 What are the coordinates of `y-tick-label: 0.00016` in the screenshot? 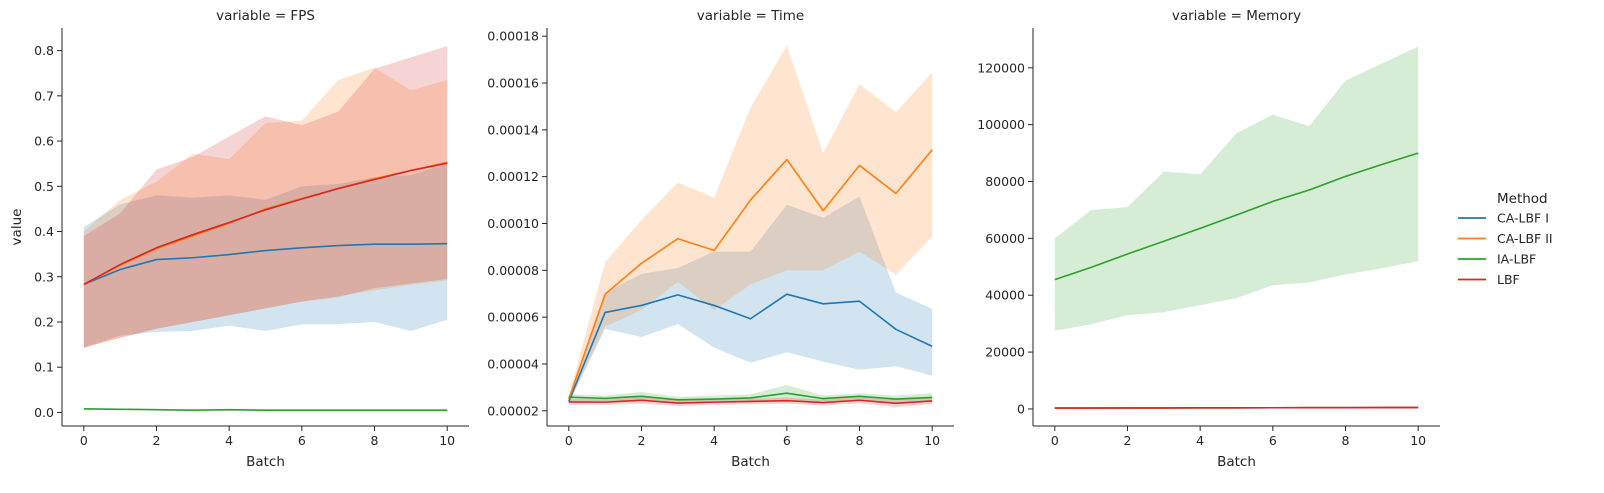 It's located at (513, 83).